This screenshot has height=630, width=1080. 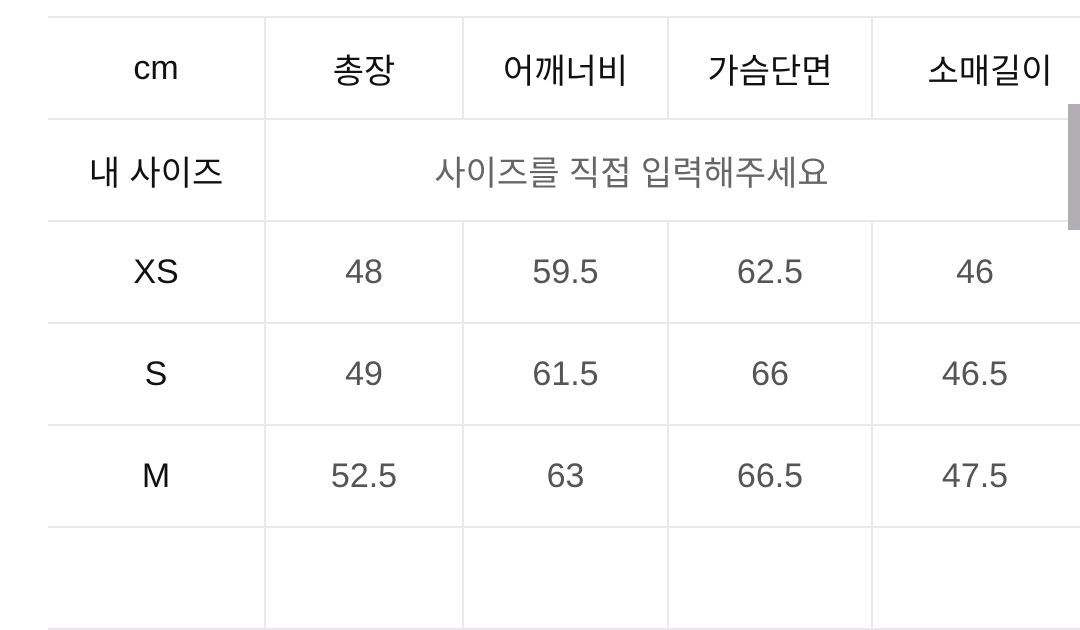 What do you see at coordinates (364, 476) in the screenshot?
I see `table-cell: 52.5` at bounding box center [364, 476].